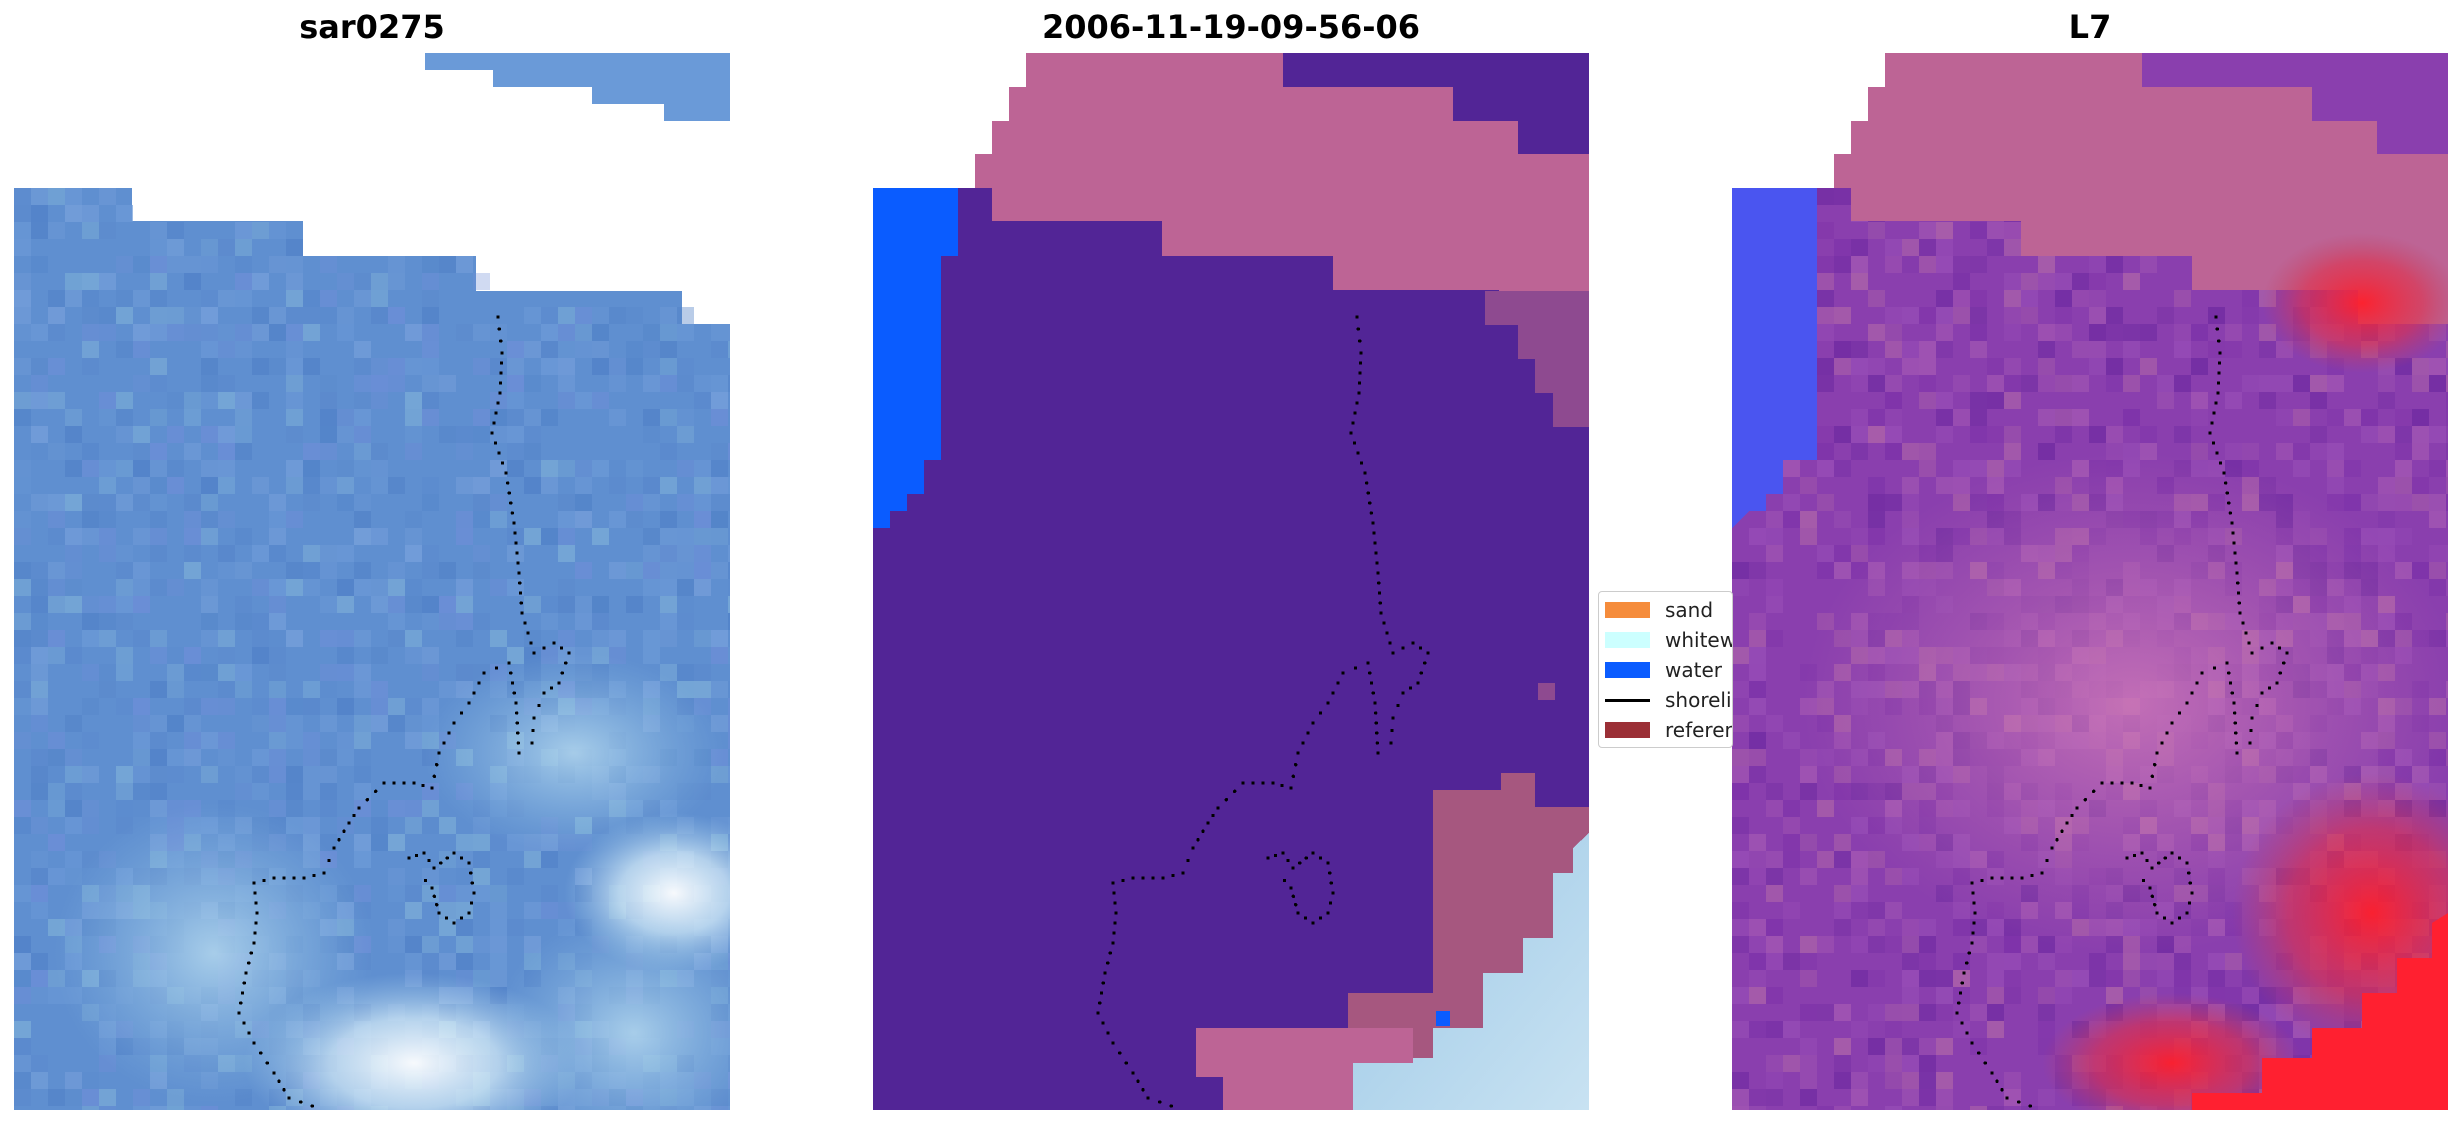 The image size is (2460, 1123). I want to click on class-sand-overlay-right, so click(1537, 359).